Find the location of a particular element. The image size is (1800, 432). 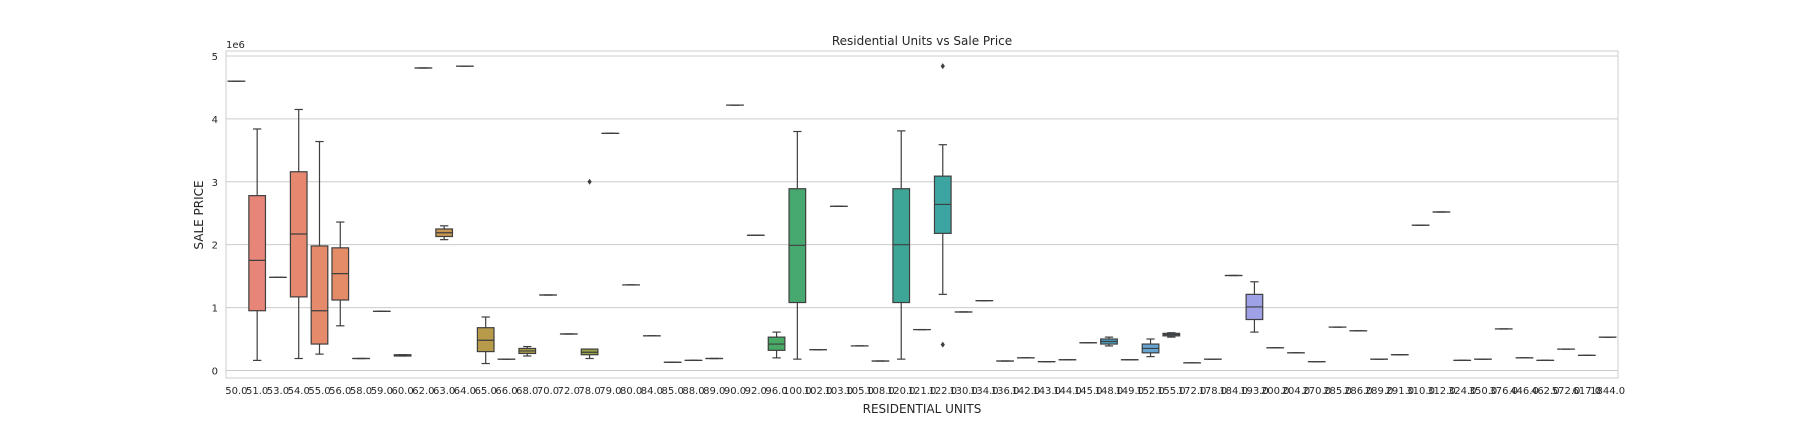

x-tick-label: 286.0 is located at coordinates (1358, 391).